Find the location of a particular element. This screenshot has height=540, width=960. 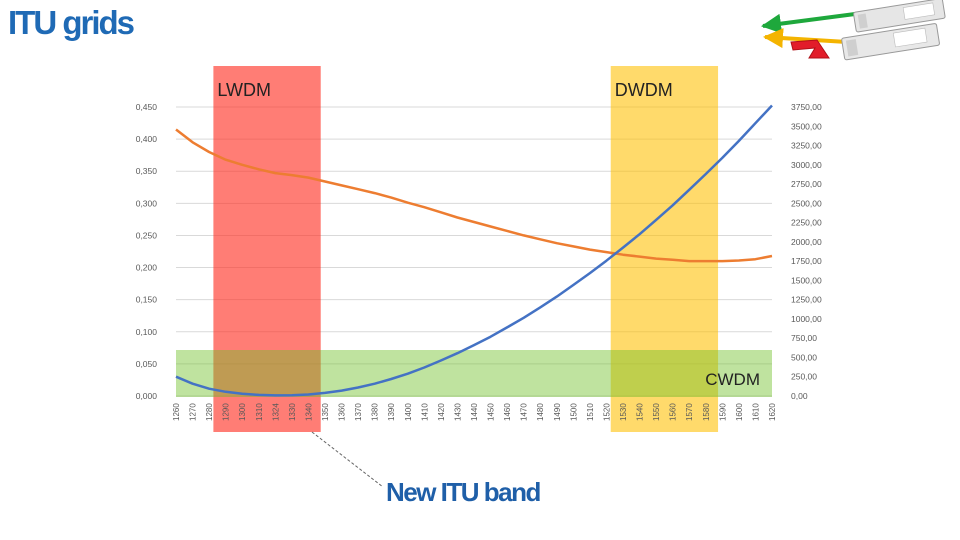

y-right-tick-label: 1750,00 is located at coordinates (806, 261).